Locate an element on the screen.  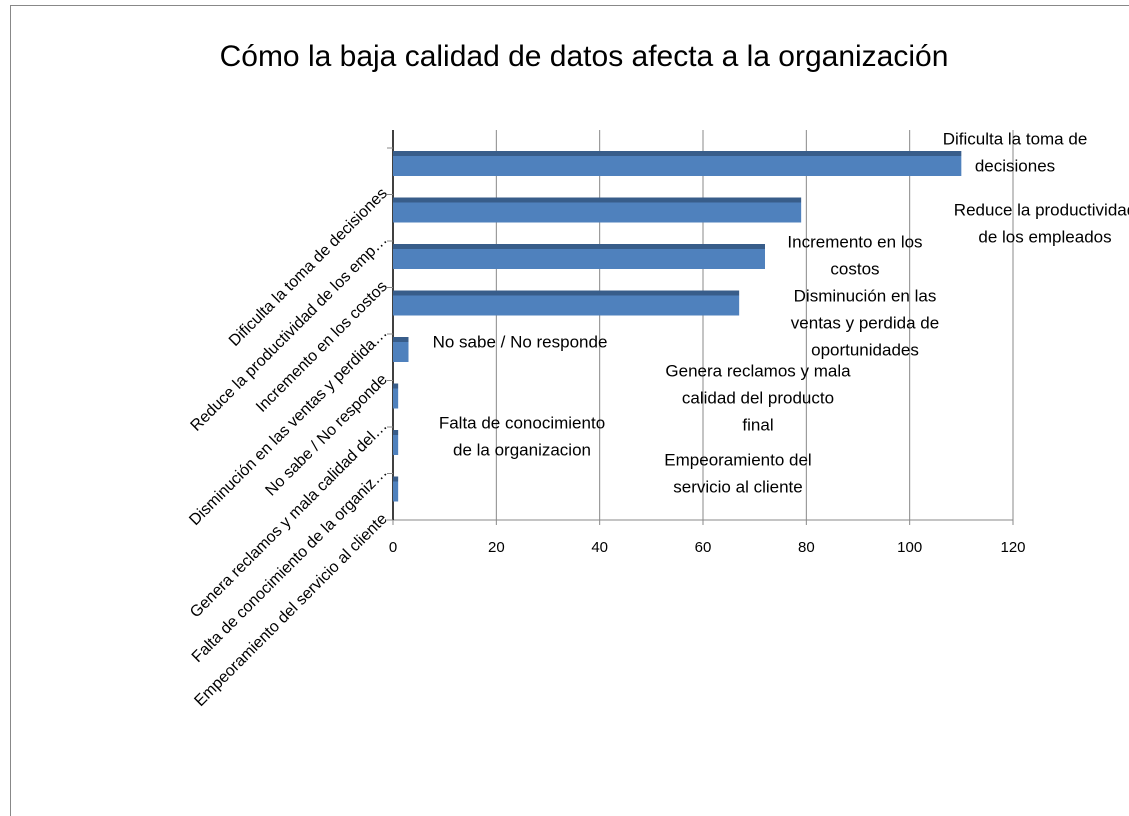
data-label: servicio al cliente is located at coordinates (737, 486).